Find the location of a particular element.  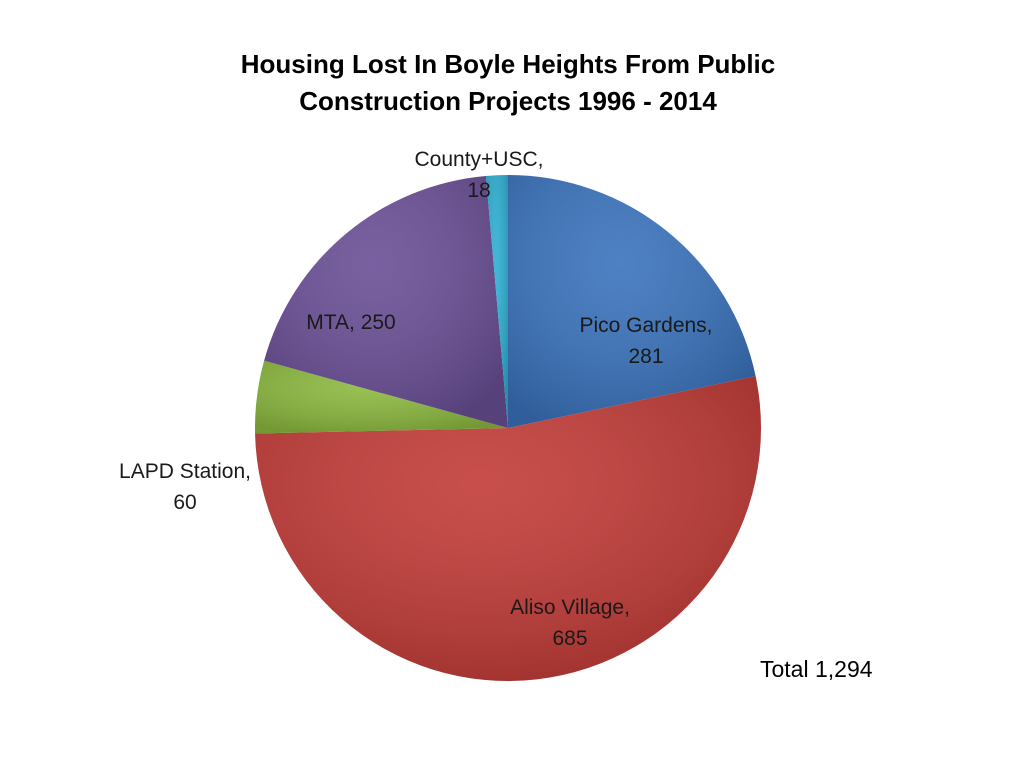

pie-slice-pico-gardens-shading is located at coordinates (632, 301).